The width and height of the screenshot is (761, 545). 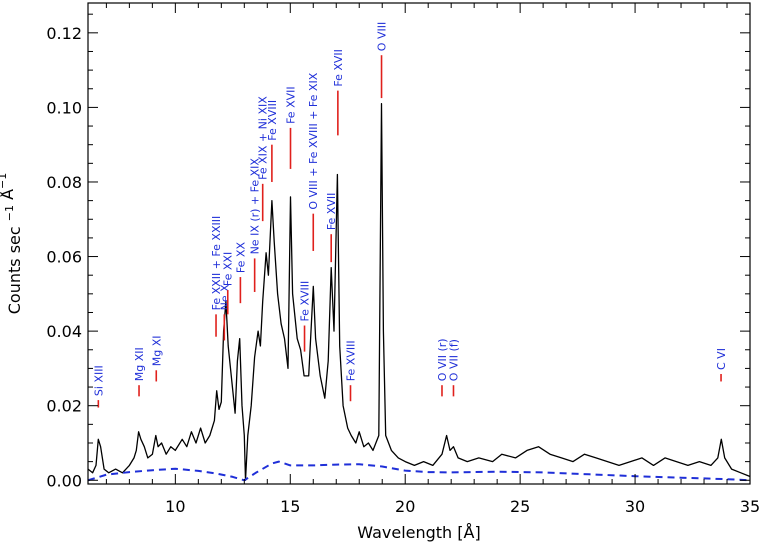 I want to click on x-tick-label: 10, so click(x=175, y=506).